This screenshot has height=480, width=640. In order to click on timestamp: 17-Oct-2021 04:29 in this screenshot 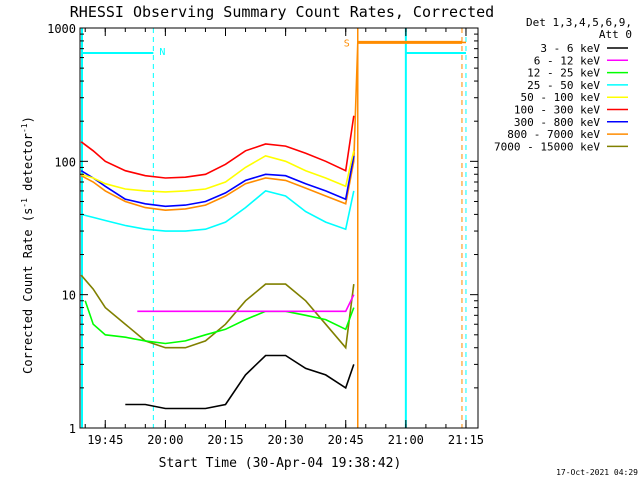, I will do `click(597, 472)`.